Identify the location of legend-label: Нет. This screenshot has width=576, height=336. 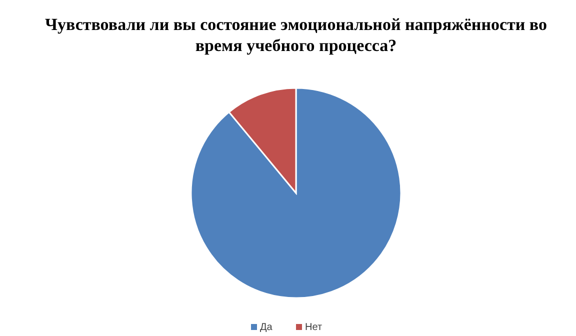
(313, 327).